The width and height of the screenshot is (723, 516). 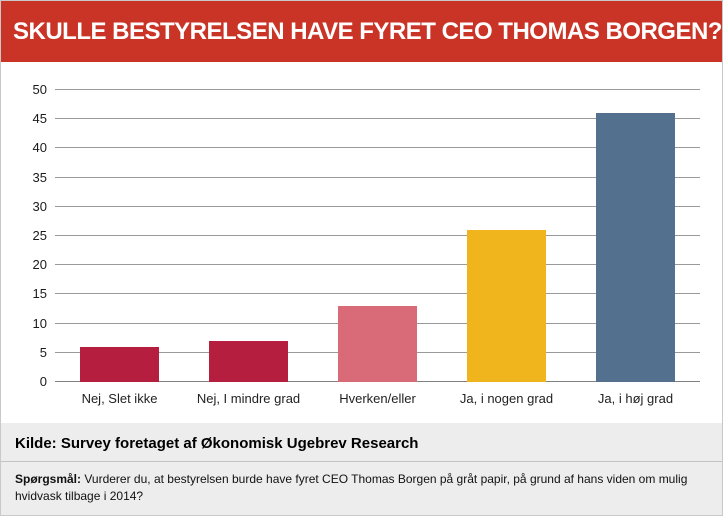 What do you see at coordinates (361, 462) in the screenshot?
I see `footer-divider` at bounding box center [361, 462].